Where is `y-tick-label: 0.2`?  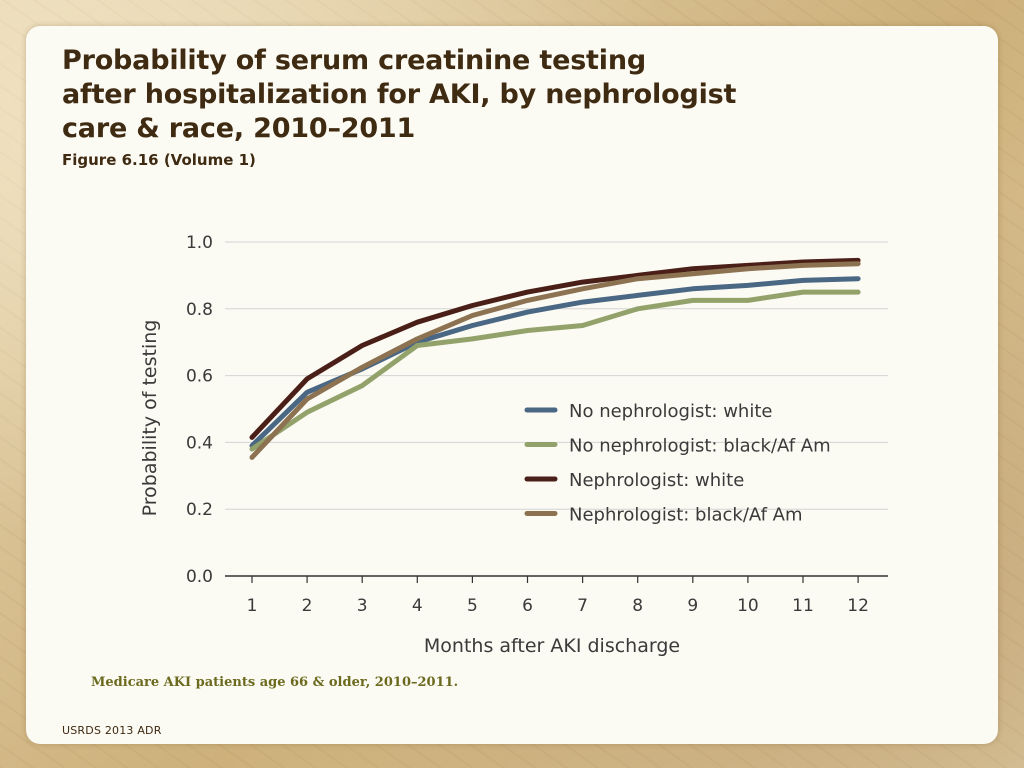
y-tick-label: 0.2 is located at coordinates (199, 510).